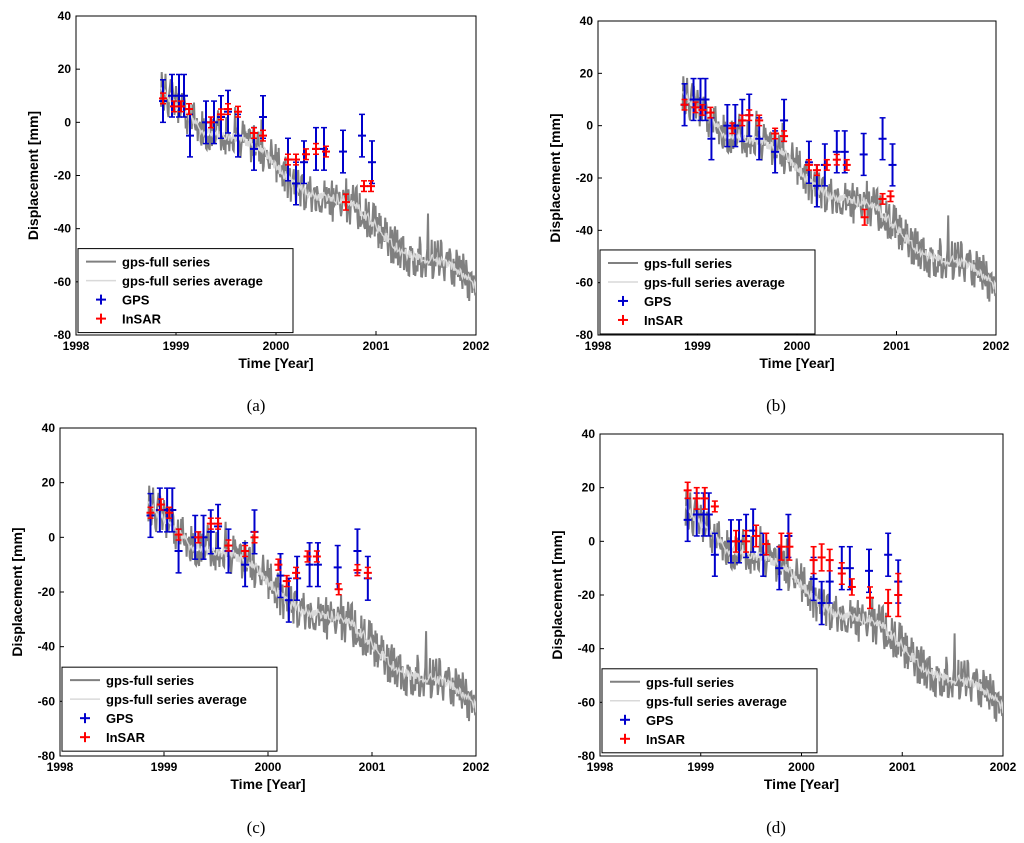 The width and height of the screenshot is (1024, 843). Describe the element at coordinates (585, 230) in the screenshot. I see `y-tick-label: -40` at that location.